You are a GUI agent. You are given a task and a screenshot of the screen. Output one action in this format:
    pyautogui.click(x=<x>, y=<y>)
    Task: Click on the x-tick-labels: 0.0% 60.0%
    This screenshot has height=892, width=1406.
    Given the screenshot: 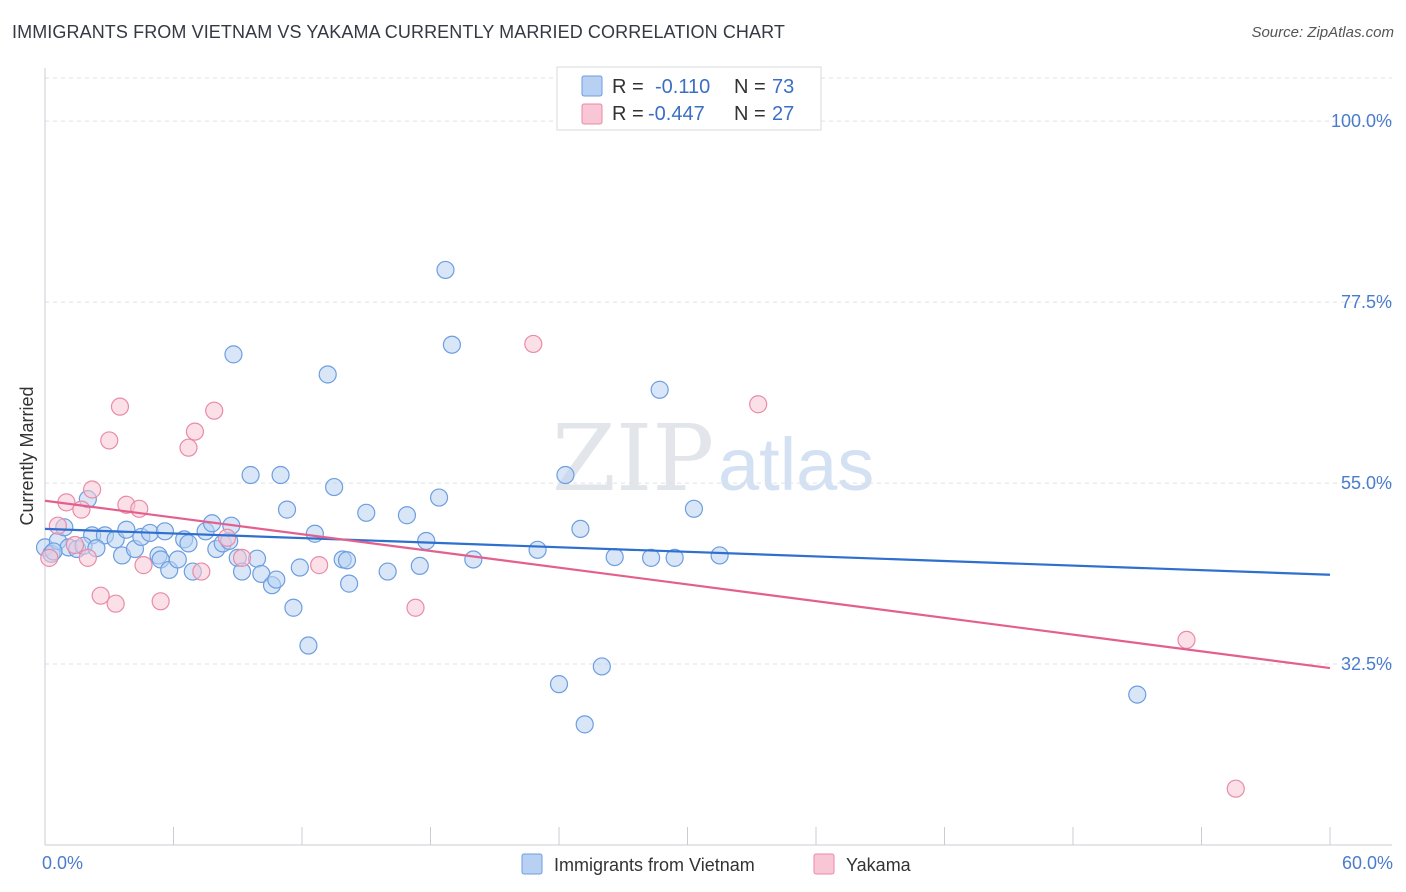 What is the action you would take?
    pyautogui.click(x=717, y=863)
    